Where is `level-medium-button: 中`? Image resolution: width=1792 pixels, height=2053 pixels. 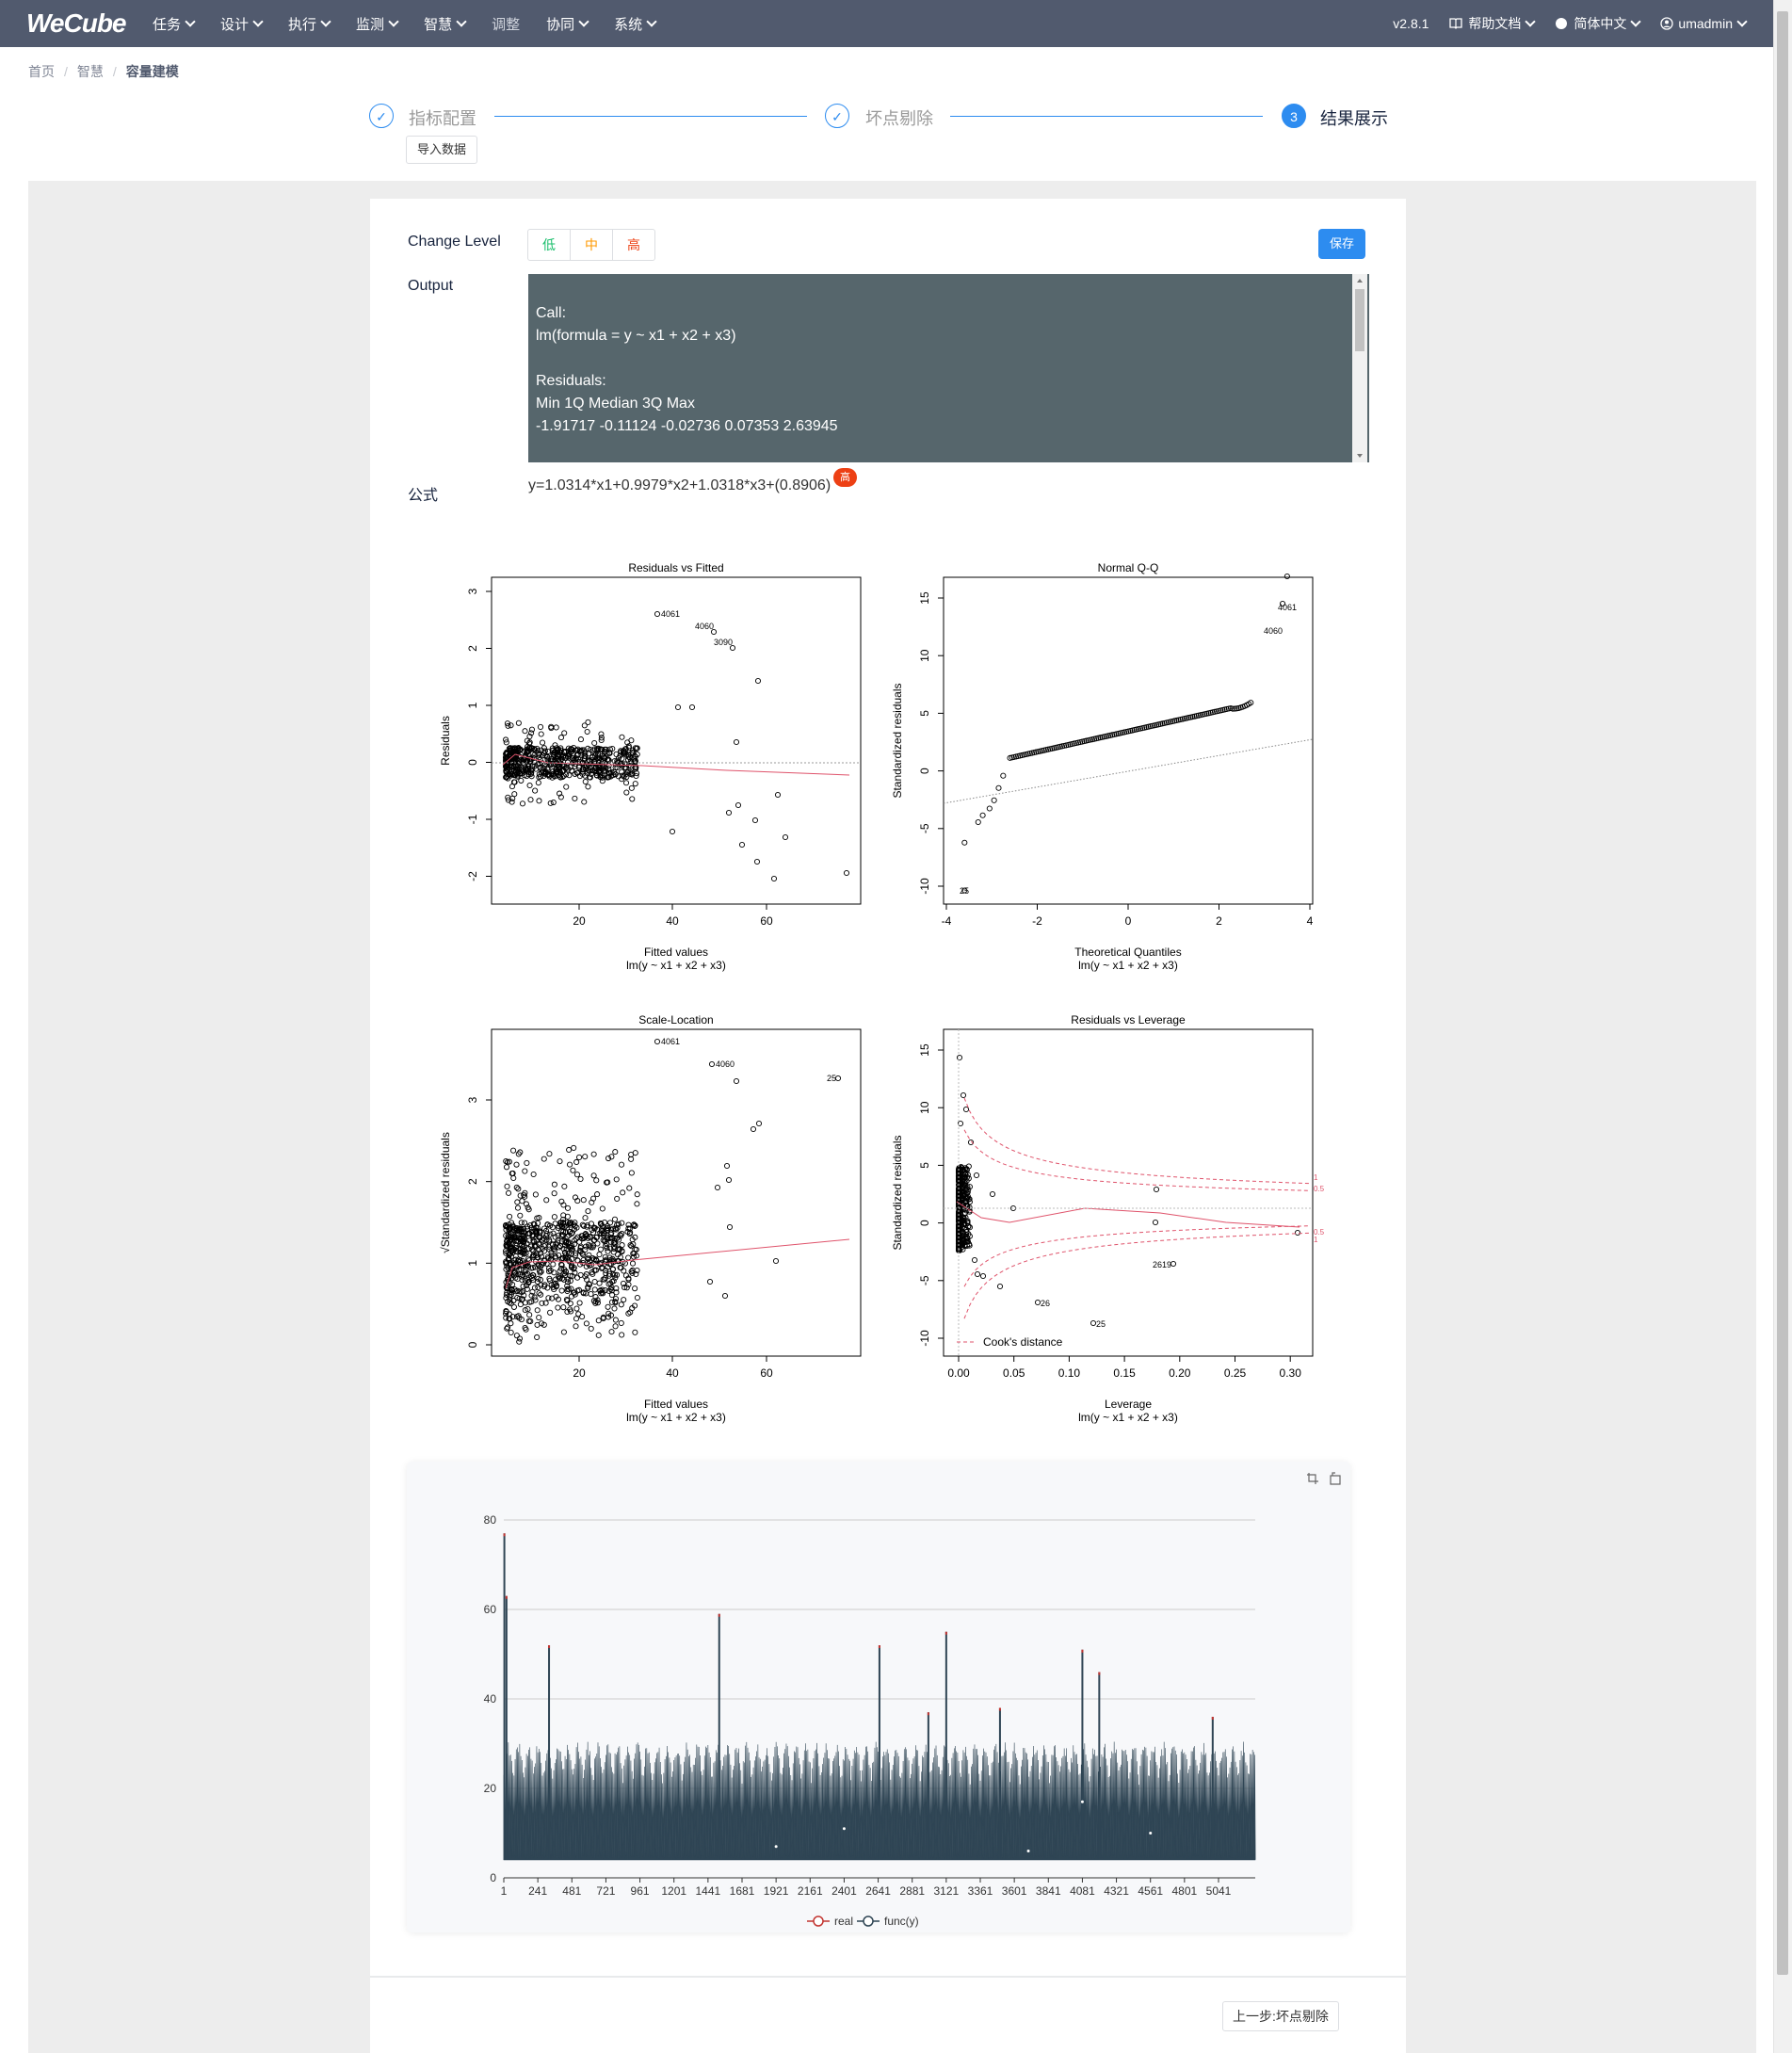 level-medium-button: 中 is located at coordinates (592, 245).